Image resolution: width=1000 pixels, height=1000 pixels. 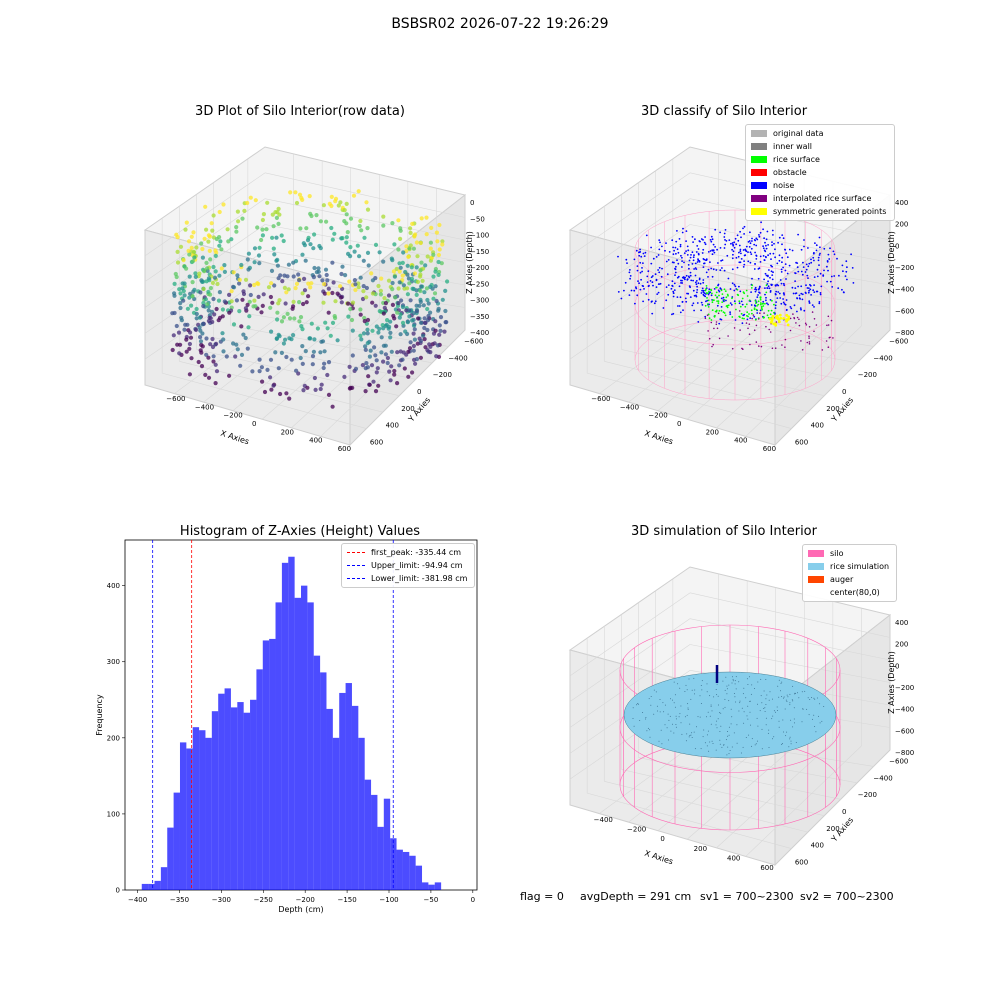 I want to click on legend-item: center(80,0), so click(x=849, y=592).